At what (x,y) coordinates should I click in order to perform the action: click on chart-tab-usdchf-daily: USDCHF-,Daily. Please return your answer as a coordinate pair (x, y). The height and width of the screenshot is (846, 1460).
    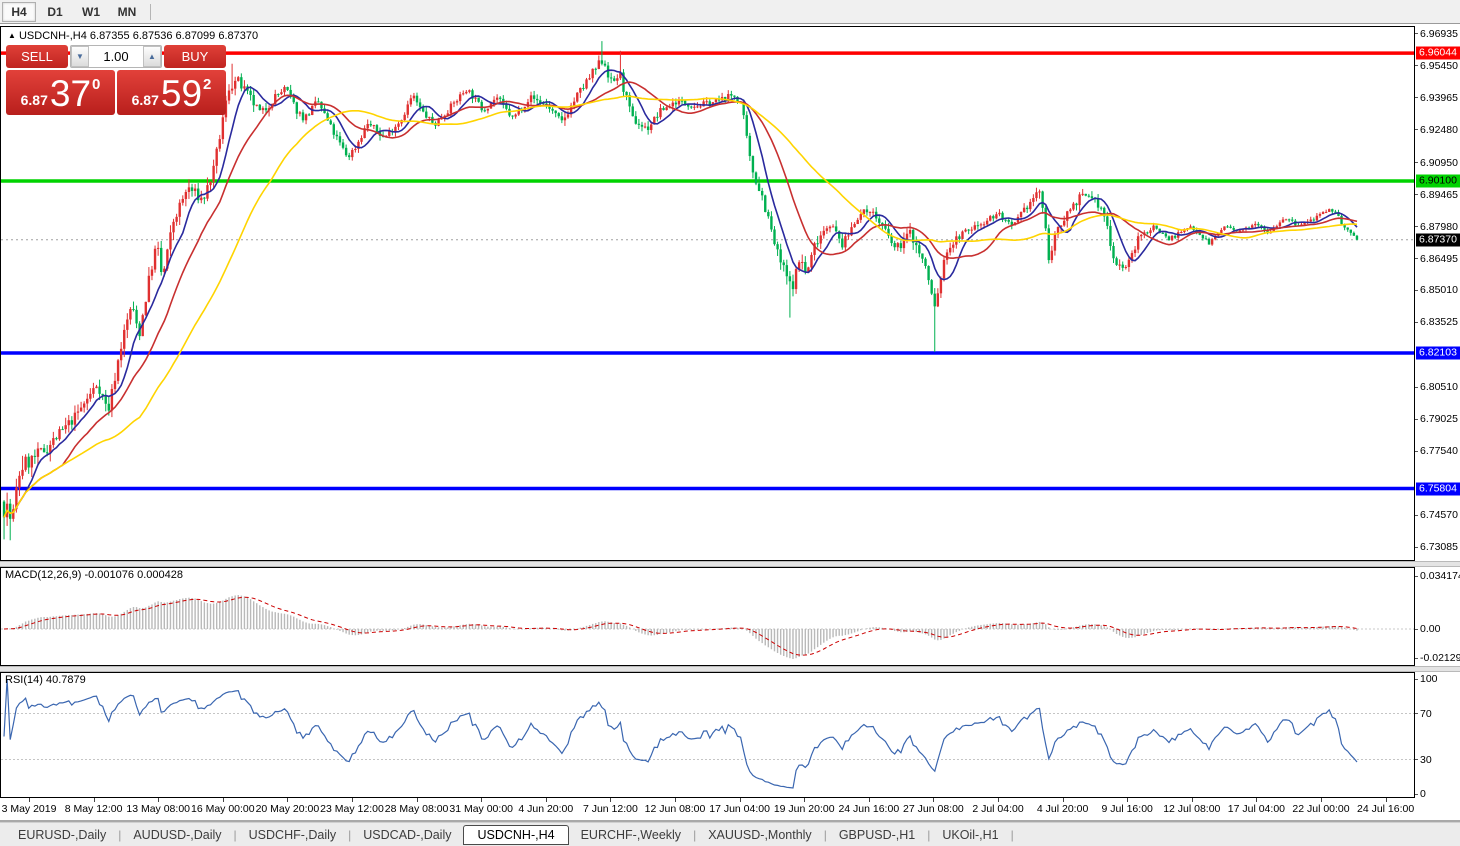
    Looking at the image, I should click on (292, 834).